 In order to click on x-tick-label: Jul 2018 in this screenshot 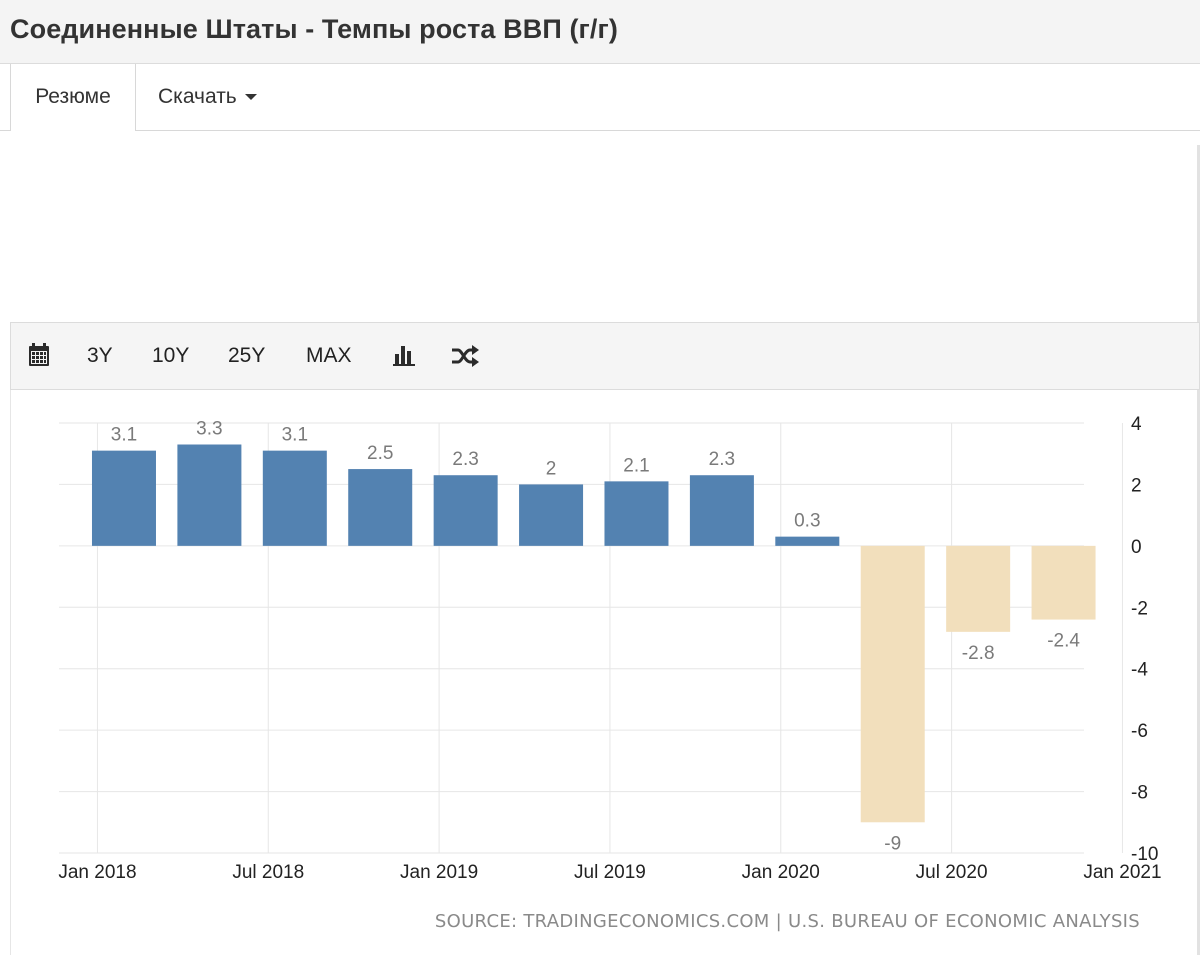, I will do `click(268, 872)`.